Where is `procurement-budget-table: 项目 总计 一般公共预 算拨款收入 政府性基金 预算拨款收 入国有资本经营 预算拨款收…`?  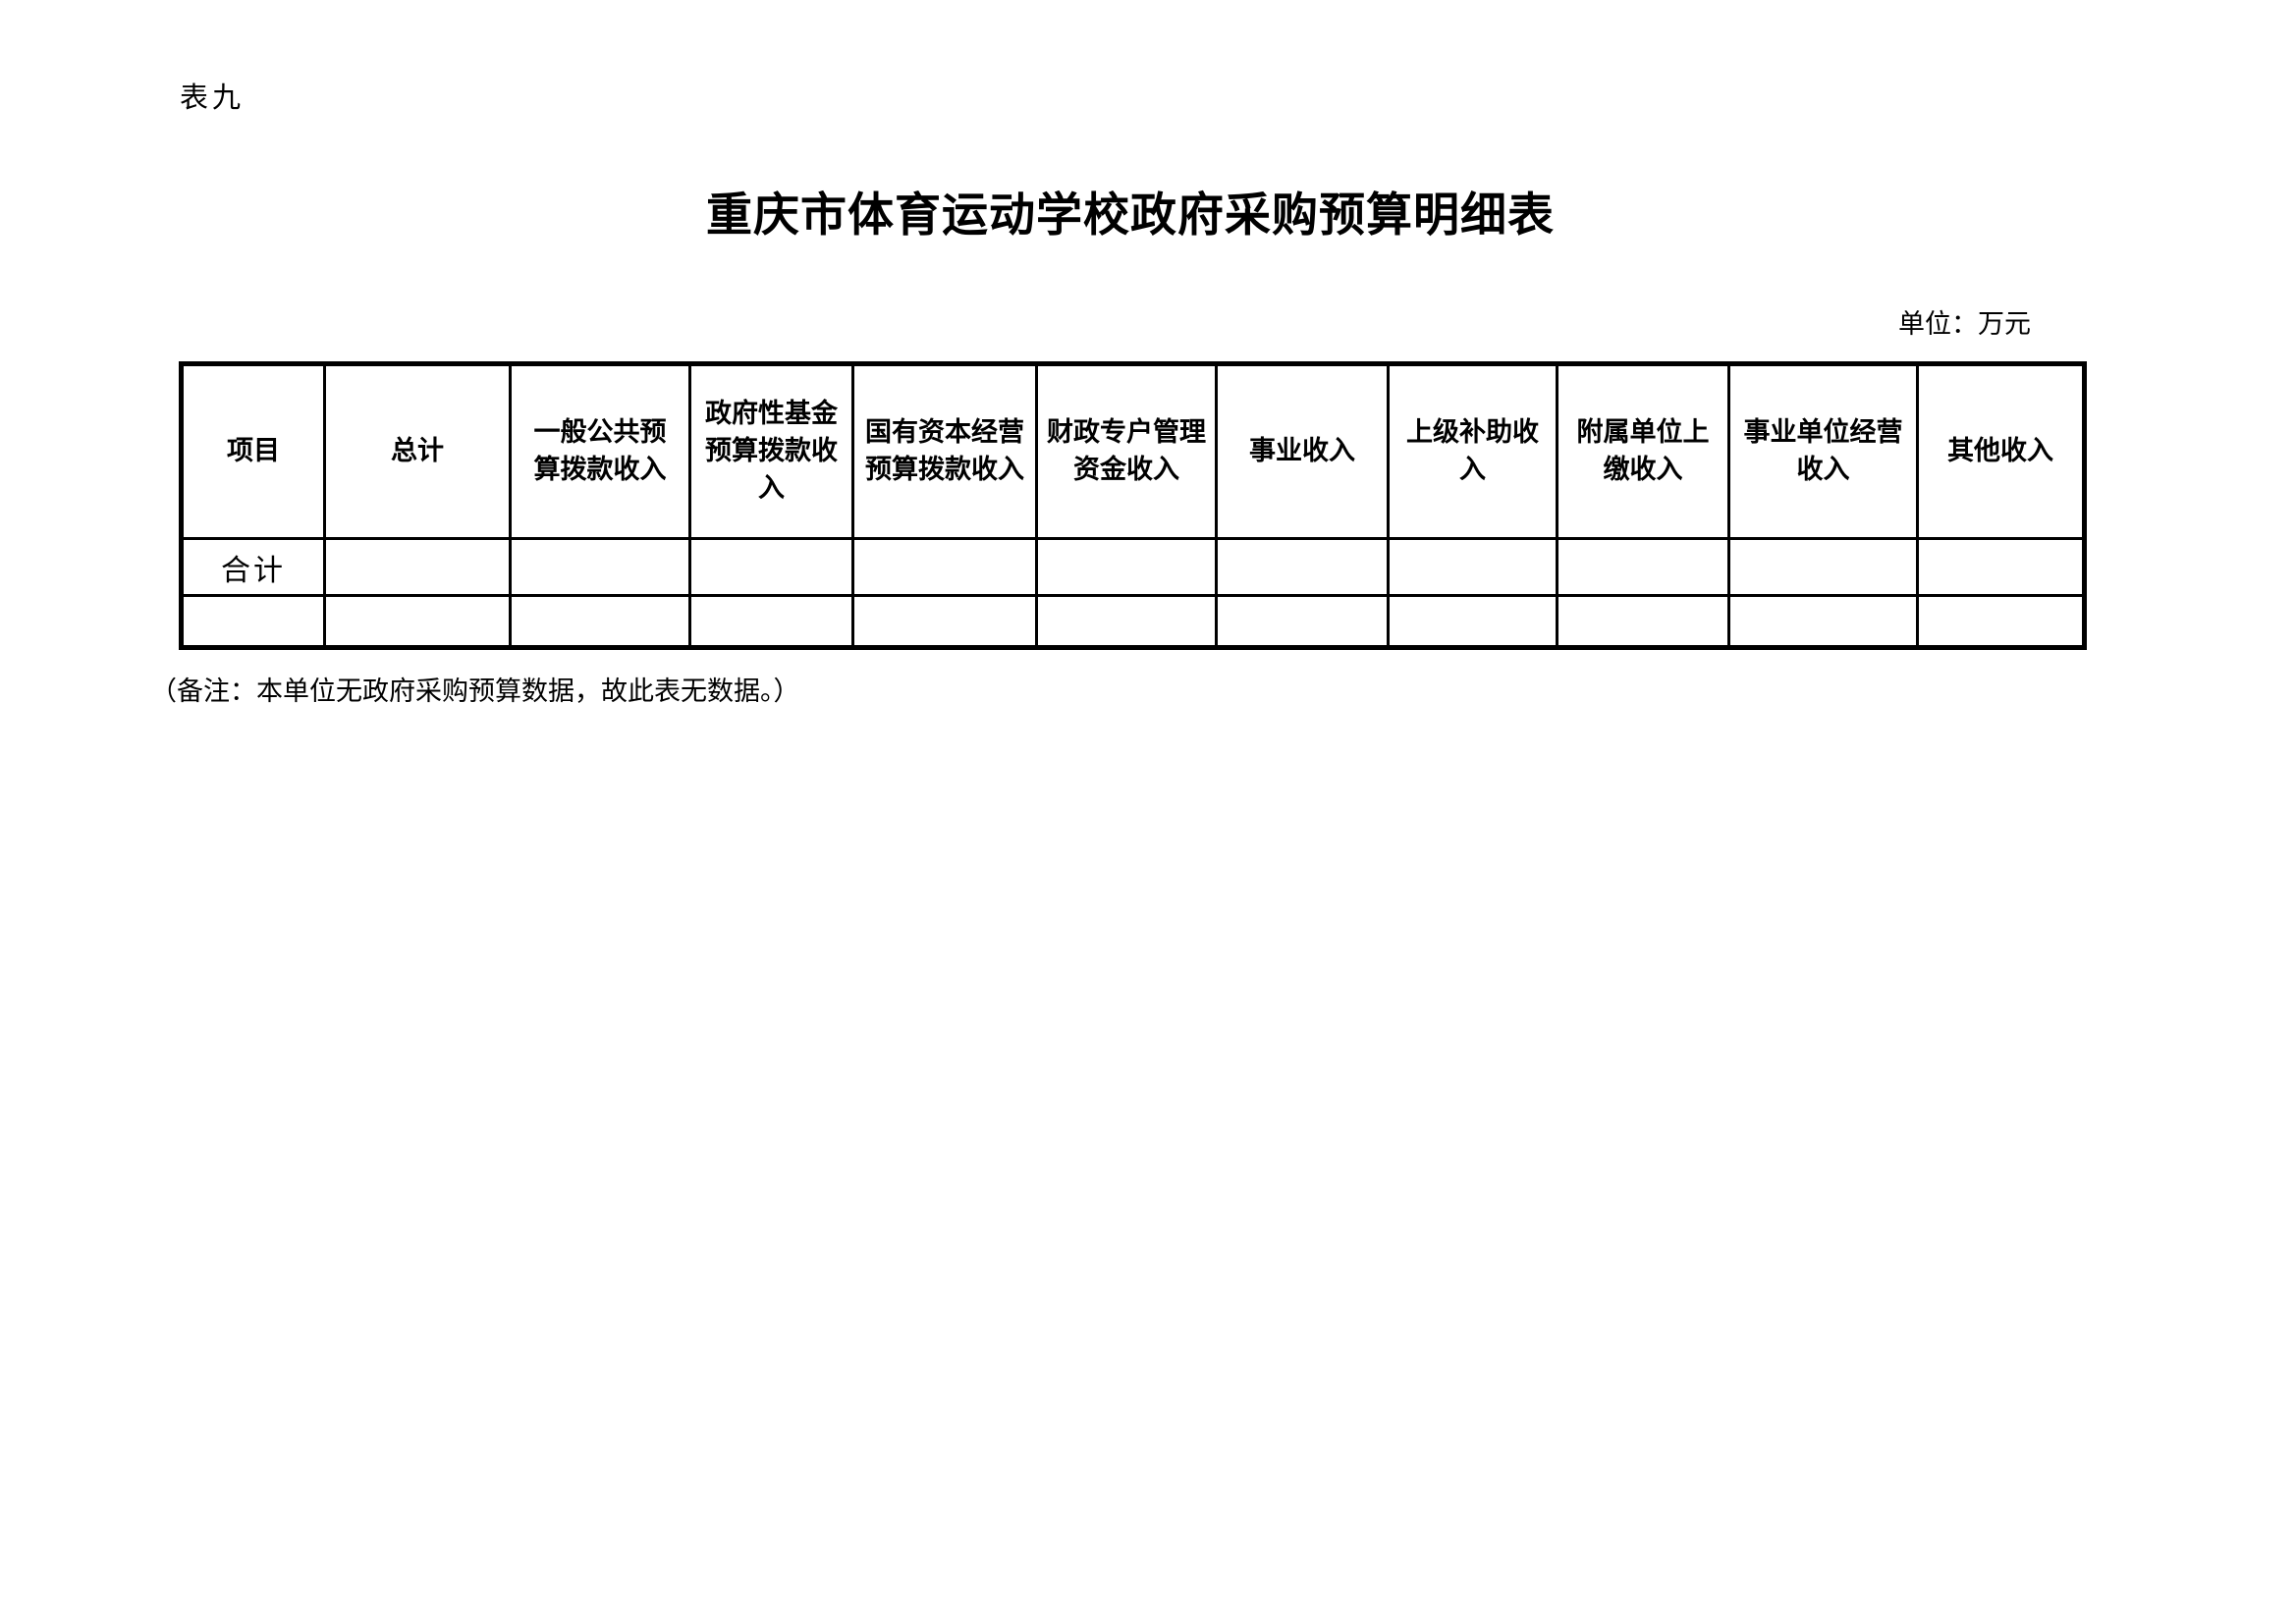 procurement-budget-table: 项目 总计 一般公共预 算拨款收入 政府性基金 预算拨款收 入国有资本经营 预算拨款收… is located at coordinates (1133, 505).